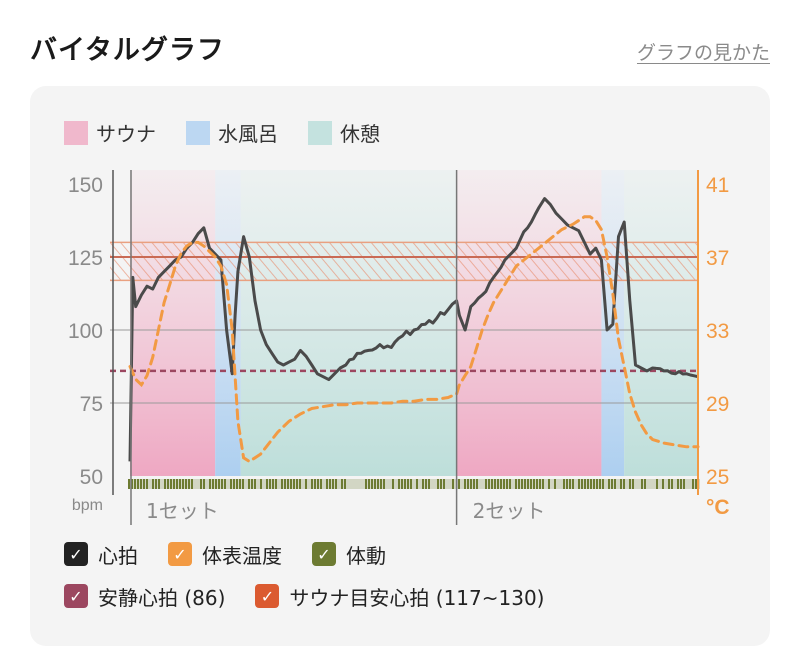 The image size is (800, 646). Describe the element at coordinates (414, 484) in the screenshot. I see `activity-strip-bg` at that location.